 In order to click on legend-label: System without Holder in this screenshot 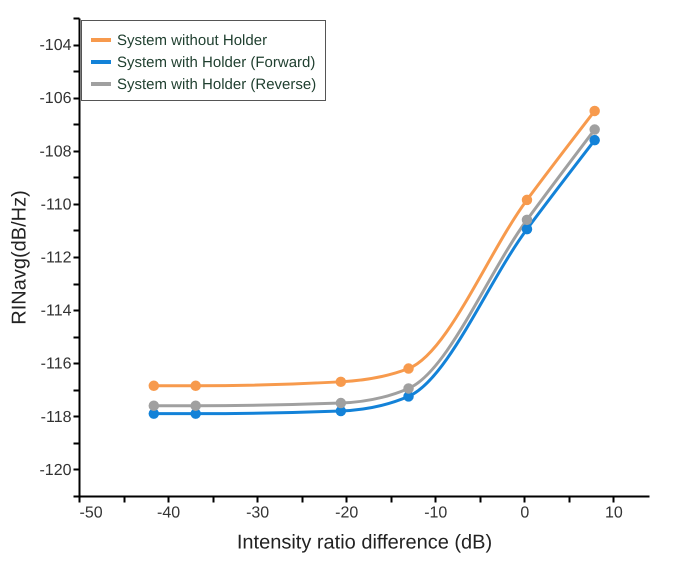, I will do `click(192, 40)`.